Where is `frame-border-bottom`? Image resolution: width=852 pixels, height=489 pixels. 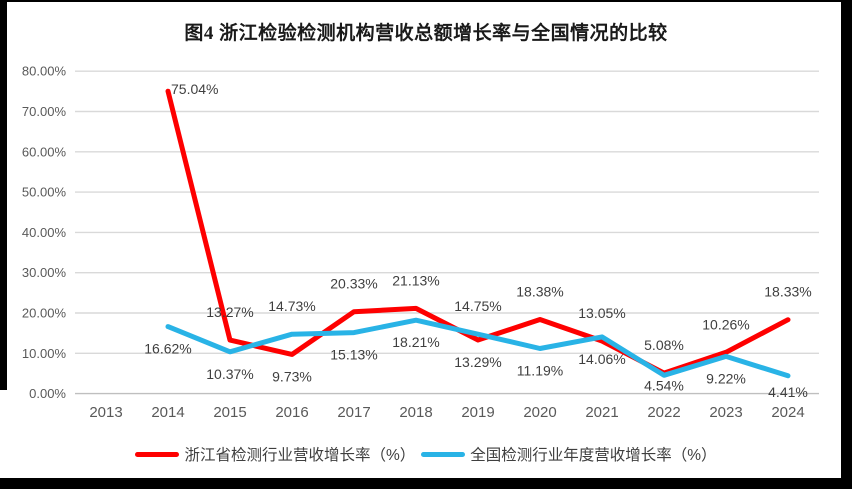 frame-border-bottom is located at coordinates (426, 483).